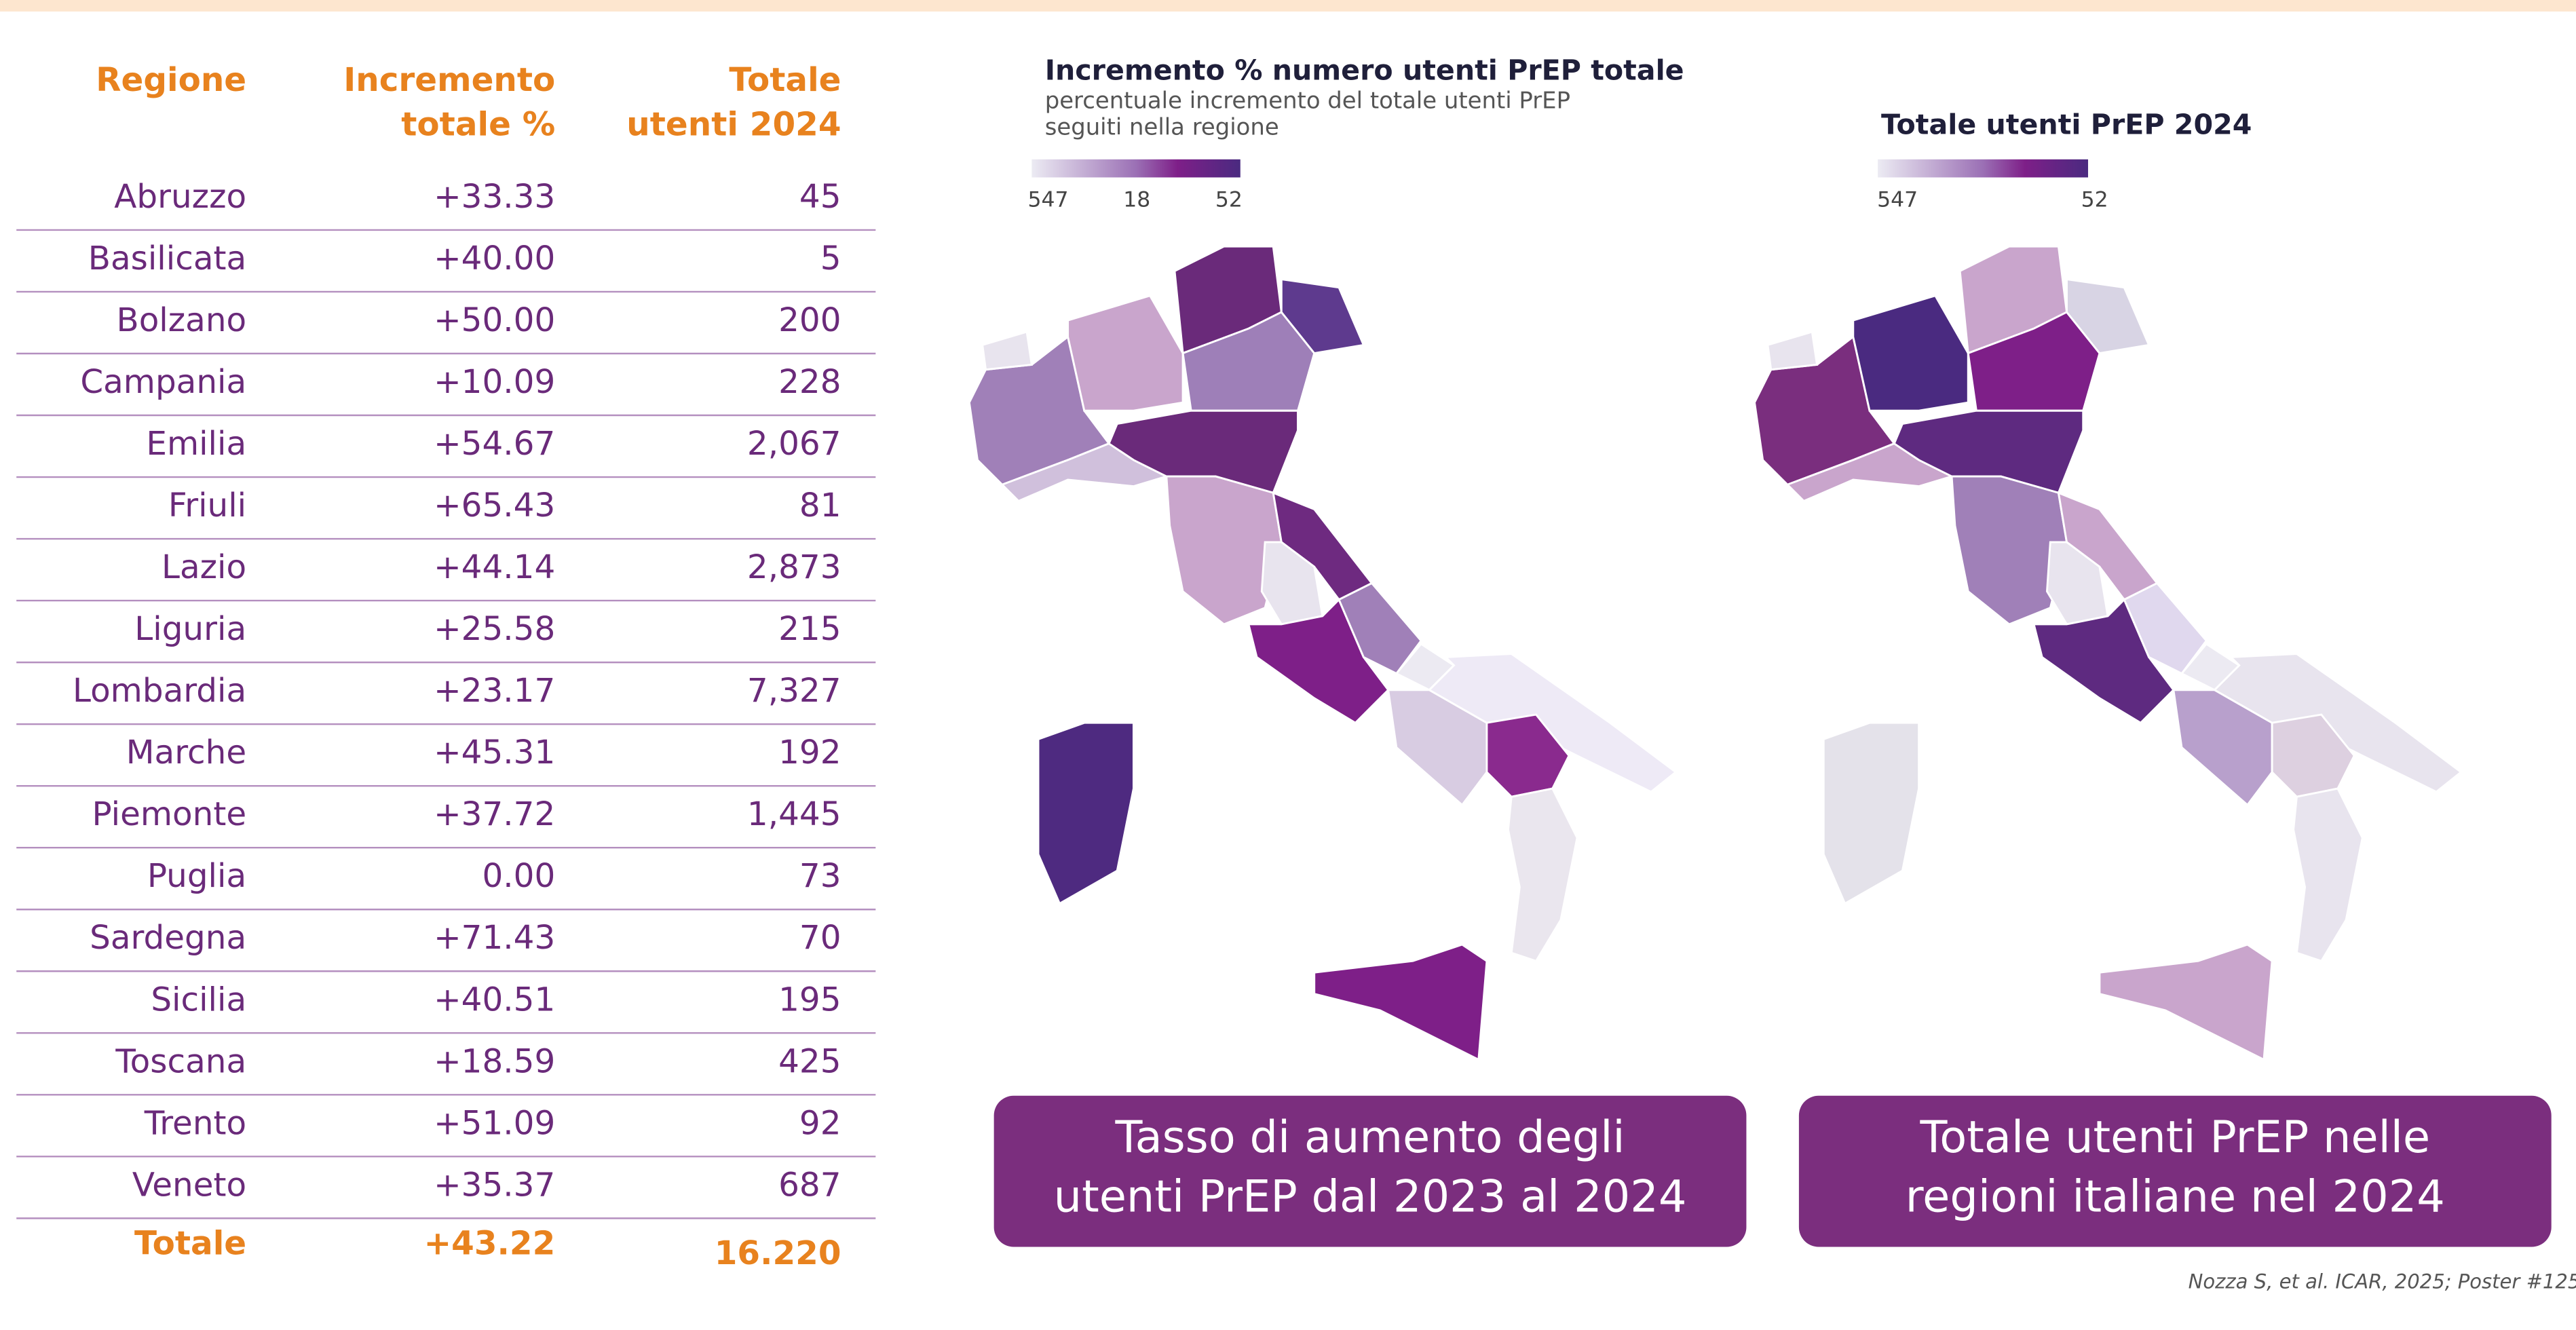 The image size is (2576, 1330). Describe the element at coordinates (1162, 126) in the screenshot. I see `map-subtitle: seguiti nella regione` at that location.